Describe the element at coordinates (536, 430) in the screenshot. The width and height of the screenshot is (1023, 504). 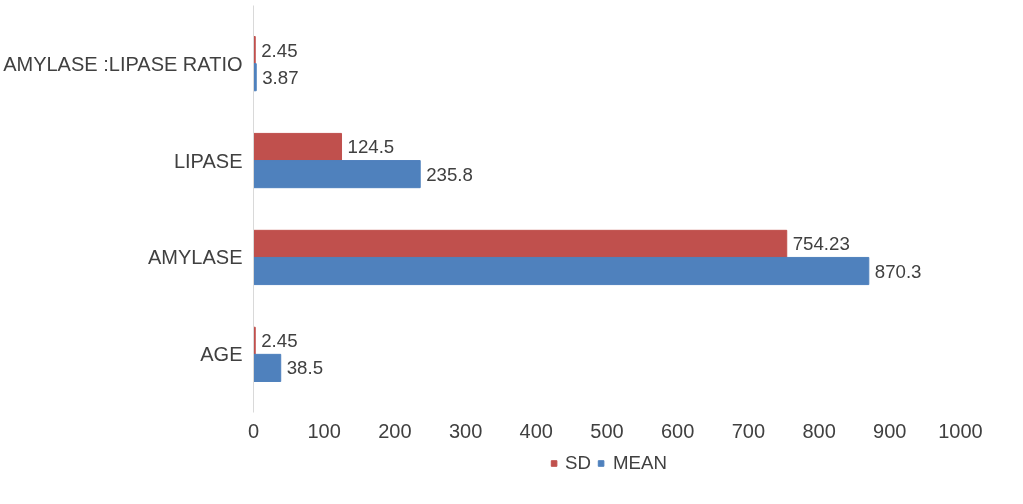
I see `x-tick-label: 400` at that location.